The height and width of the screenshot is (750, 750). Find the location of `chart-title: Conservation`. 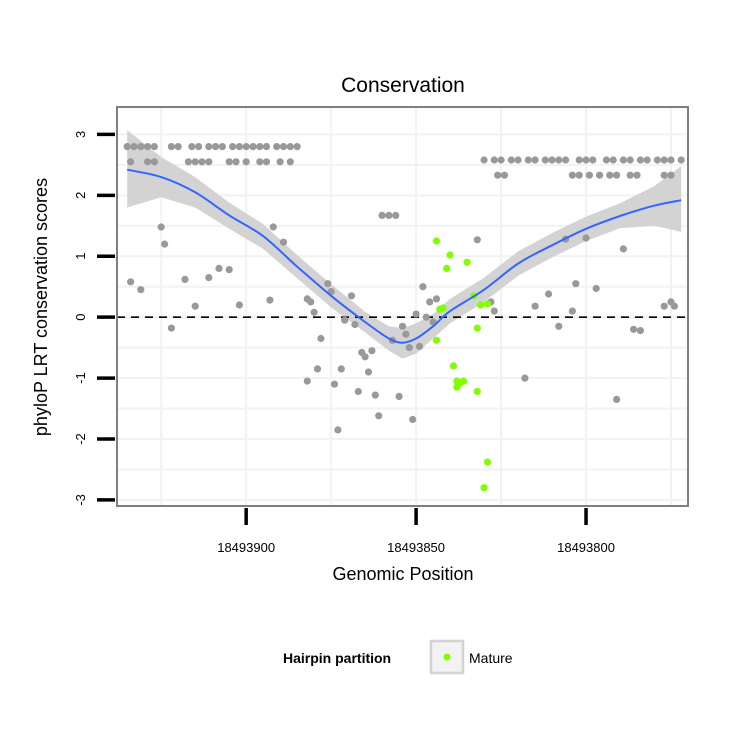

chart-title: Conservation is located at coordinates (403, 85).